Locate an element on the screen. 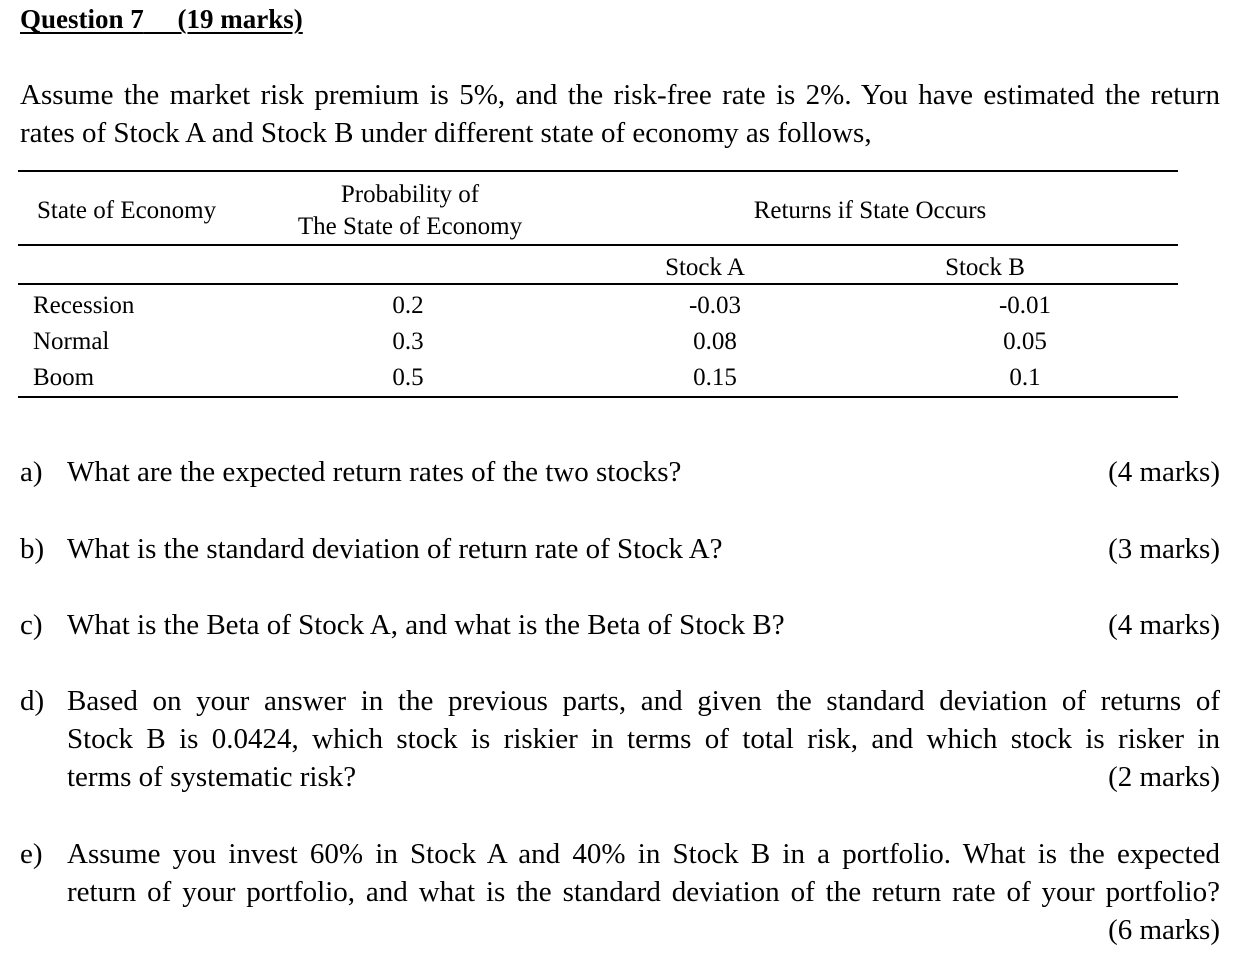 This screenshot has height=964, width=1240. table-bottom-rule is located at coordinates (598, 397).